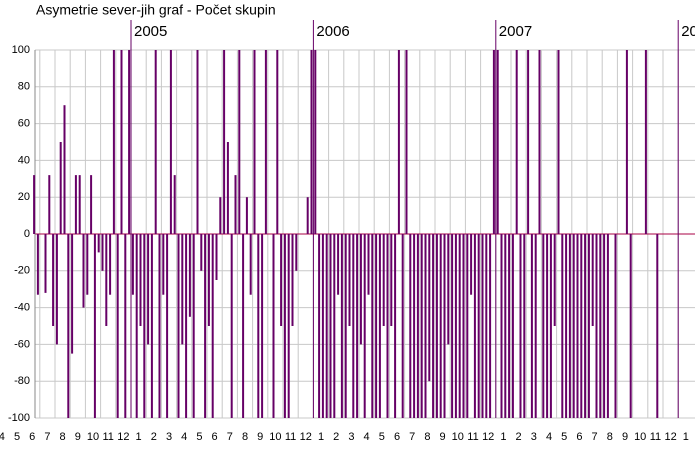 This screenshot has height=450, width=695. What do you see at coordinates (184, 437) in the screenshot?
I see `x-tick-label: 4` at bounding box center [184, 437].